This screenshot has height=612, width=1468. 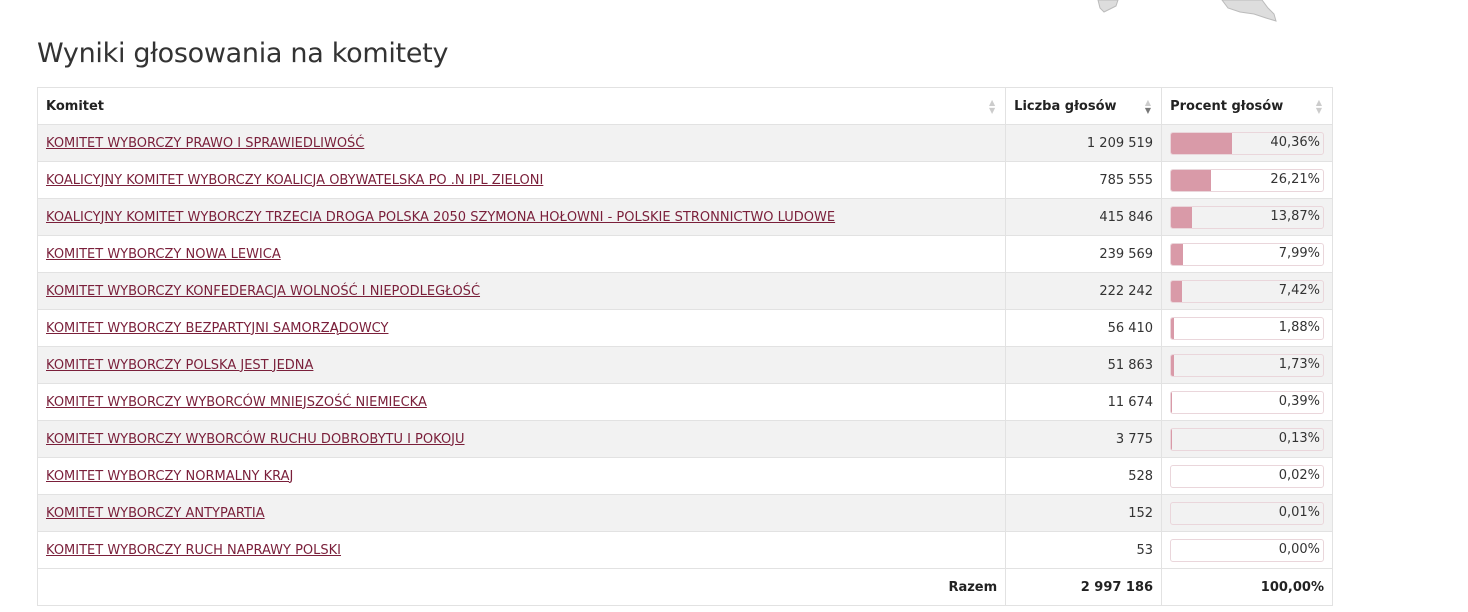 I want to click on committee-link: KOMITET WYBORCZY NORMALNY KRAJ, so click(x=170, y=476).